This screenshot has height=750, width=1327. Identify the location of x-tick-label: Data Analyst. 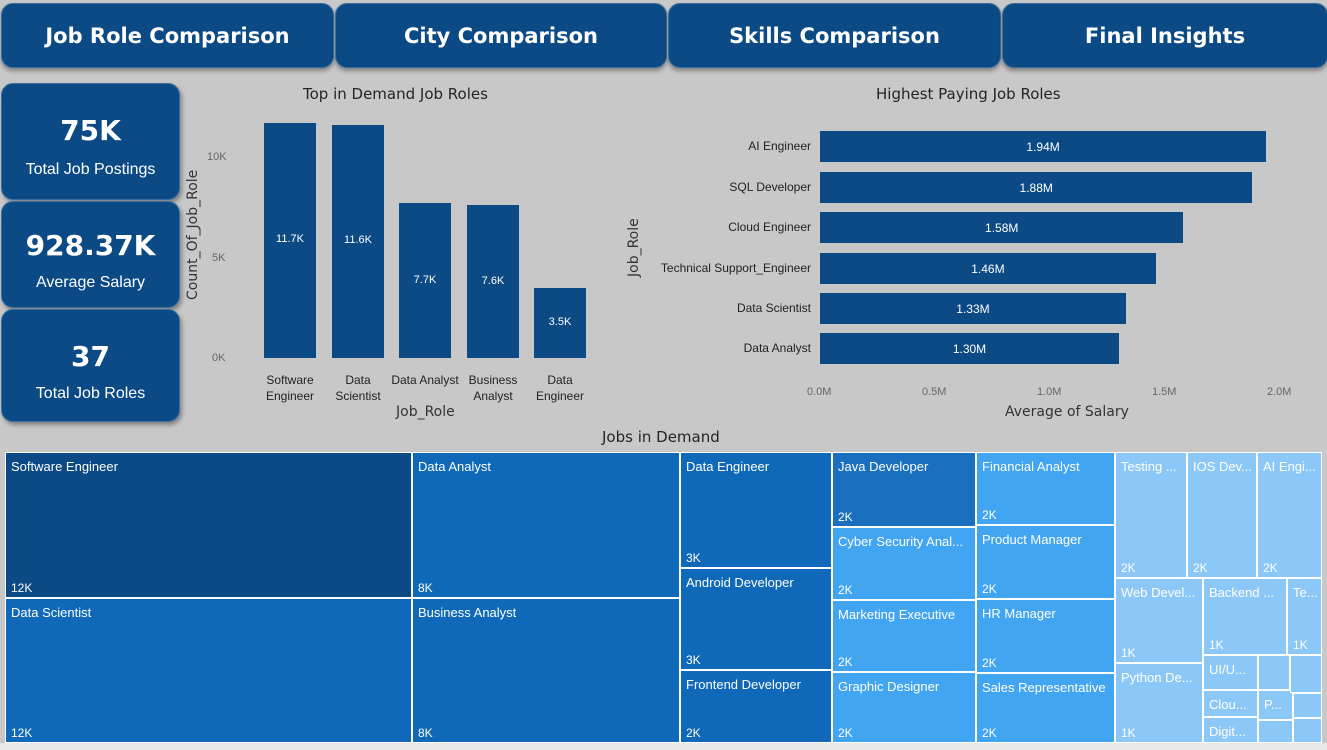
(425, 380).